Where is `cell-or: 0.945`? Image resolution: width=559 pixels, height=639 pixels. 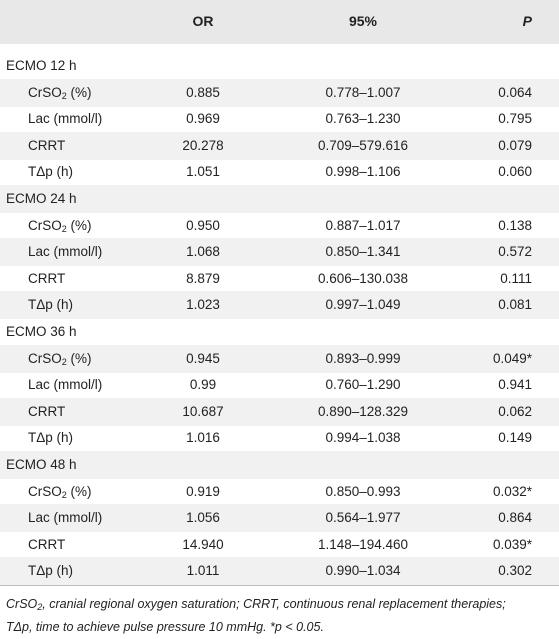 cell-or: 0.945 is located at coordinates (203, 358).